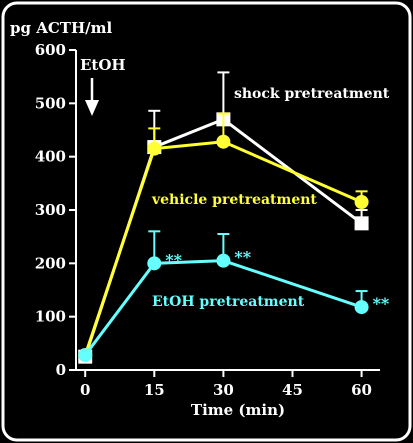 This screenshot has height=443, width=413. I want to click on series-label: vehicle pretreatment, so click(234, 200).